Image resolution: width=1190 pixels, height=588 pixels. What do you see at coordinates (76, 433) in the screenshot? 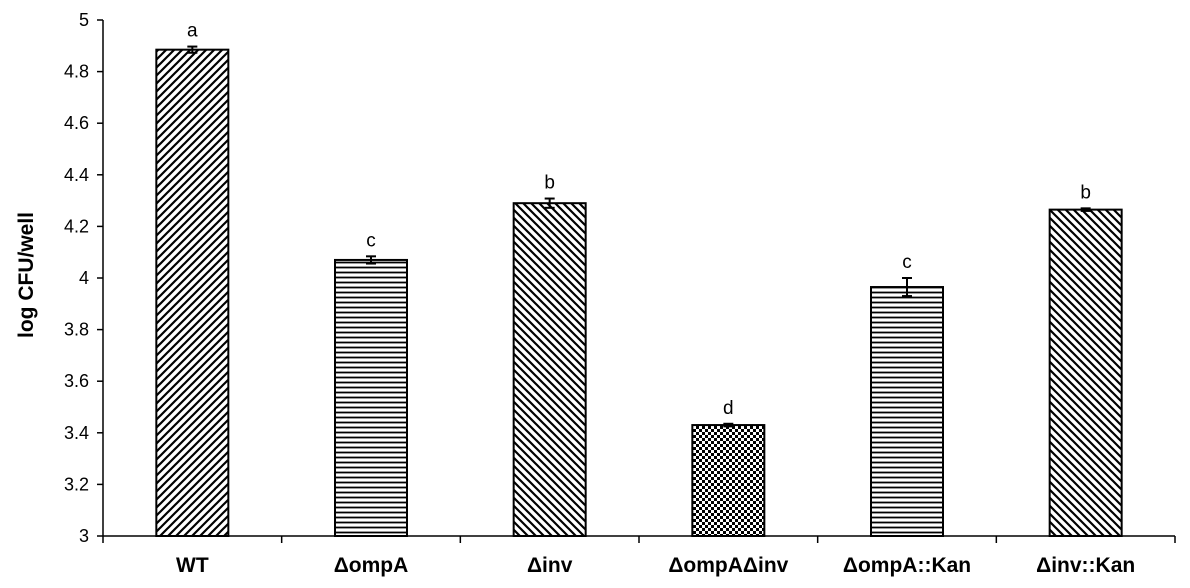
I see `y-tick-label: 3.4` at bounding box center [76, 433].